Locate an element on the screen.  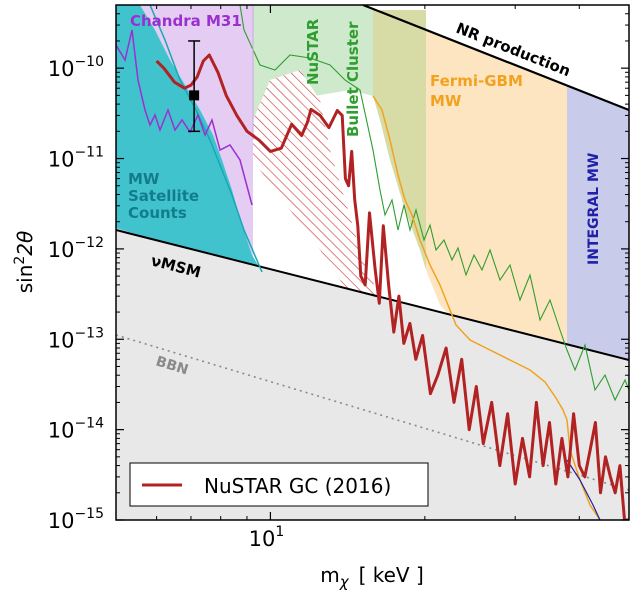
mw-satellite-label-3: Counts is located at coordinates (157, 213).